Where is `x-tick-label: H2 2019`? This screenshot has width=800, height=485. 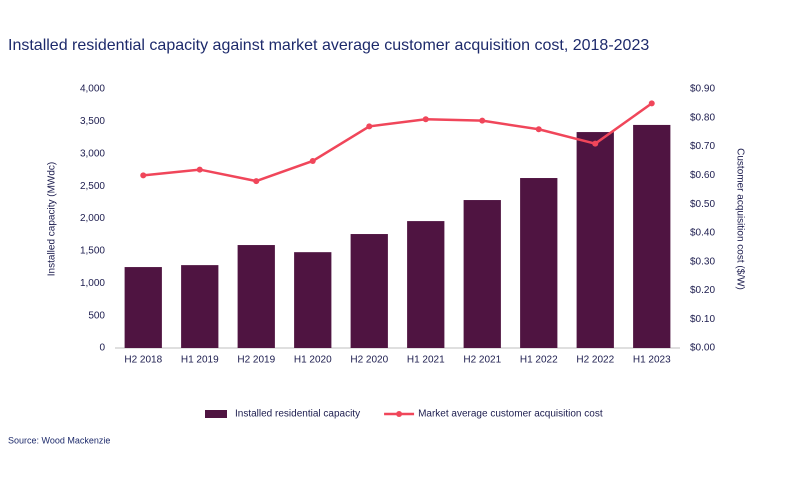 x-tick-label: H2 2019 is located at coordinates (256, 360).